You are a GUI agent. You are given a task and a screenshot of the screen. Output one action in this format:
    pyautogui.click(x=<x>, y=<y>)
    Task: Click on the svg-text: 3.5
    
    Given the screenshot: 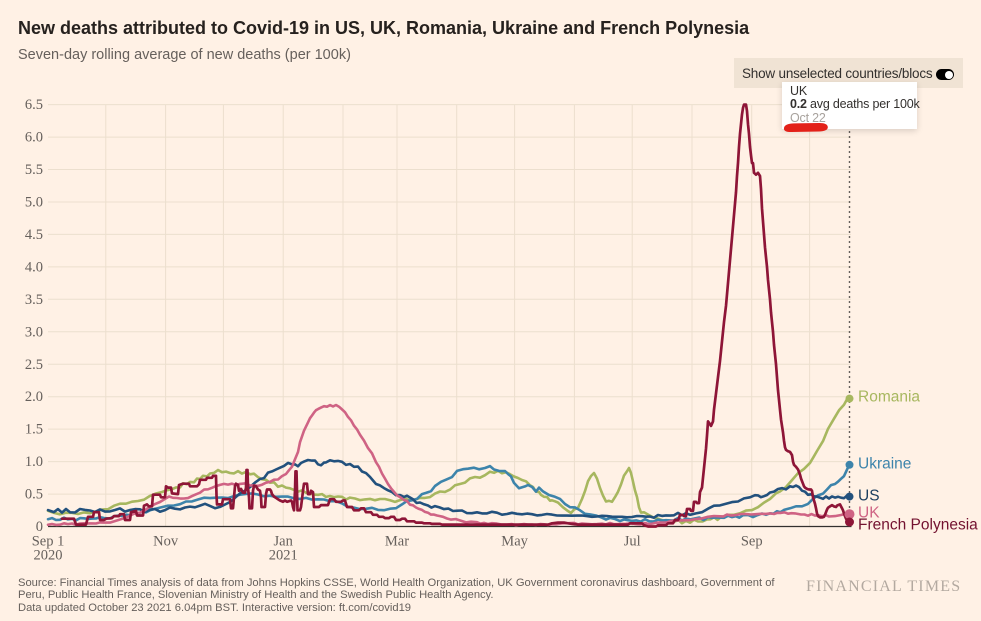 What is the action you would take?
    pyautogui.click(x=34, y=300)
    